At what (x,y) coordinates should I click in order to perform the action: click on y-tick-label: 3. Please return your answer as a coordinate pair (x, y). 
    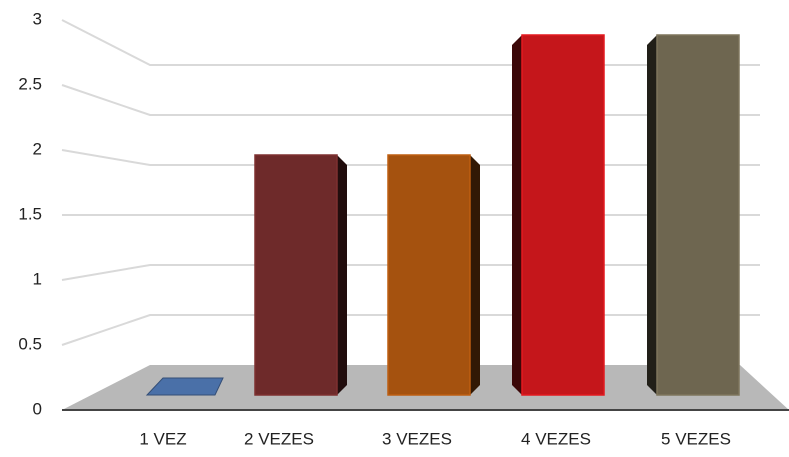
    Looking at the image, I should click on (37, 18).